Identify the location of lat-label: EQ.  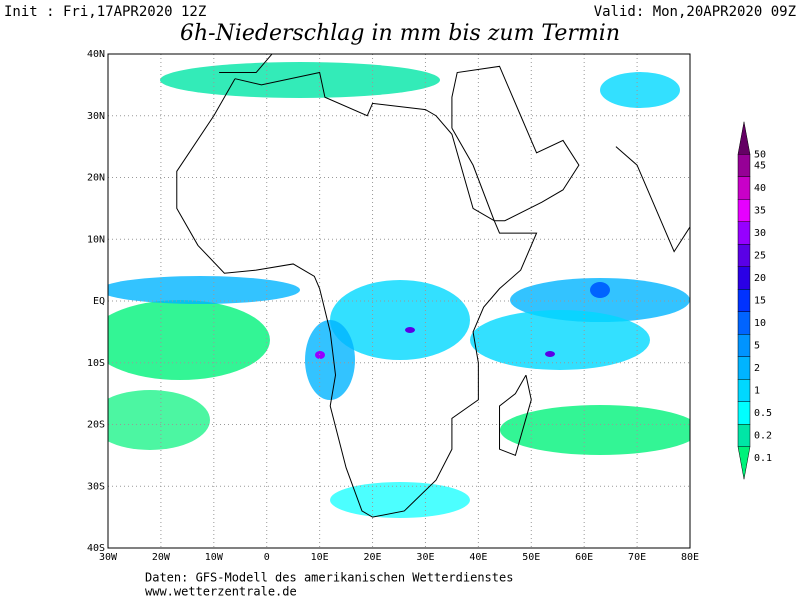
(99, 301).